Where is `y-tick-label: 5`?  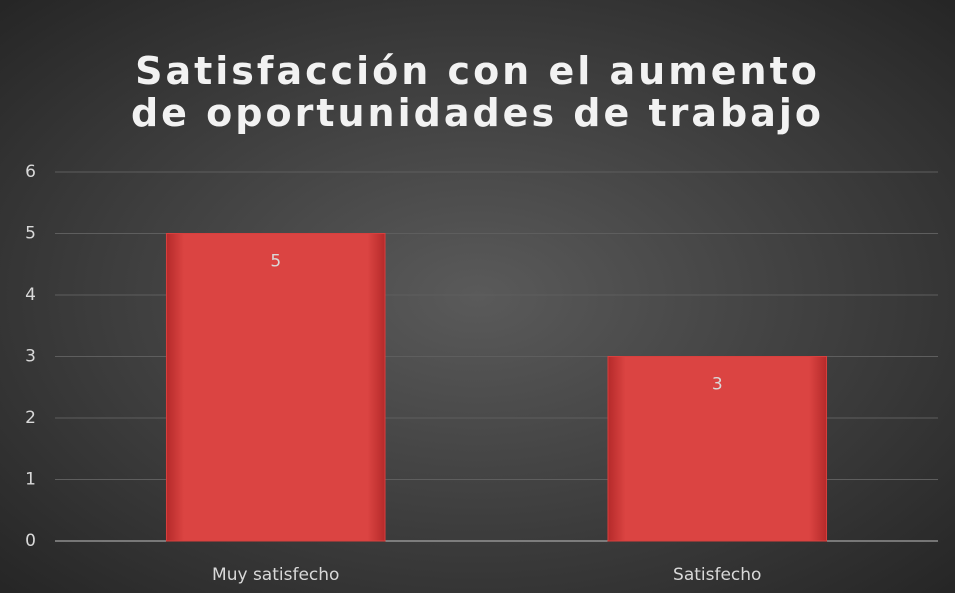
y-tick-label: 5 is located at coordinates (30, 234).